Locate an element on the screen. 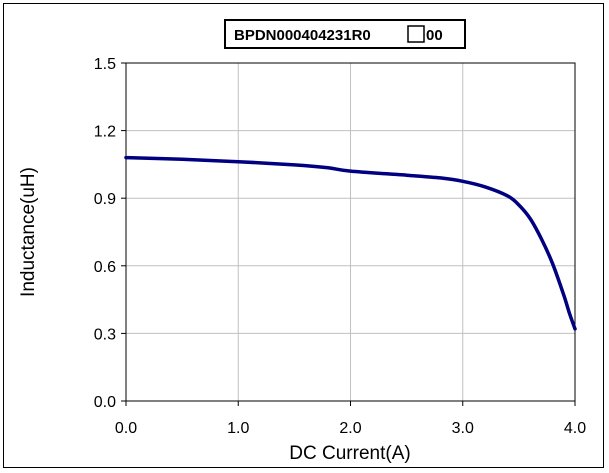  chart-title-box: BPDN000404231R0 00 is located at coordinates (345, 34).